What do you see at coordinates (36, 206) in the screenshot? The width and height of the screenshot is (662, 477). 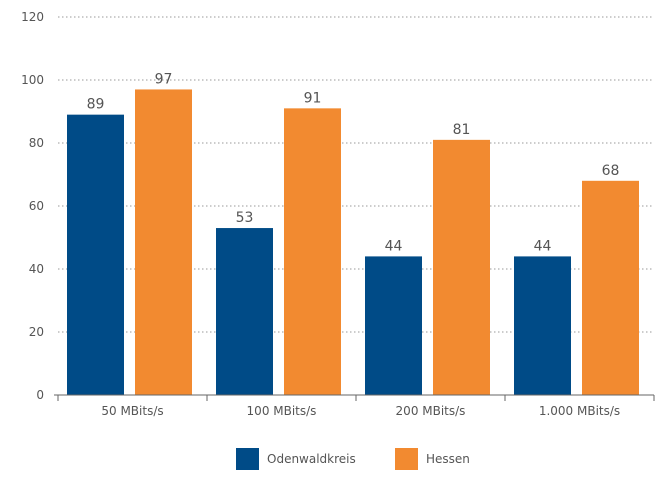 I see `y-tick-label: 60` at bounding box center [36, 206].